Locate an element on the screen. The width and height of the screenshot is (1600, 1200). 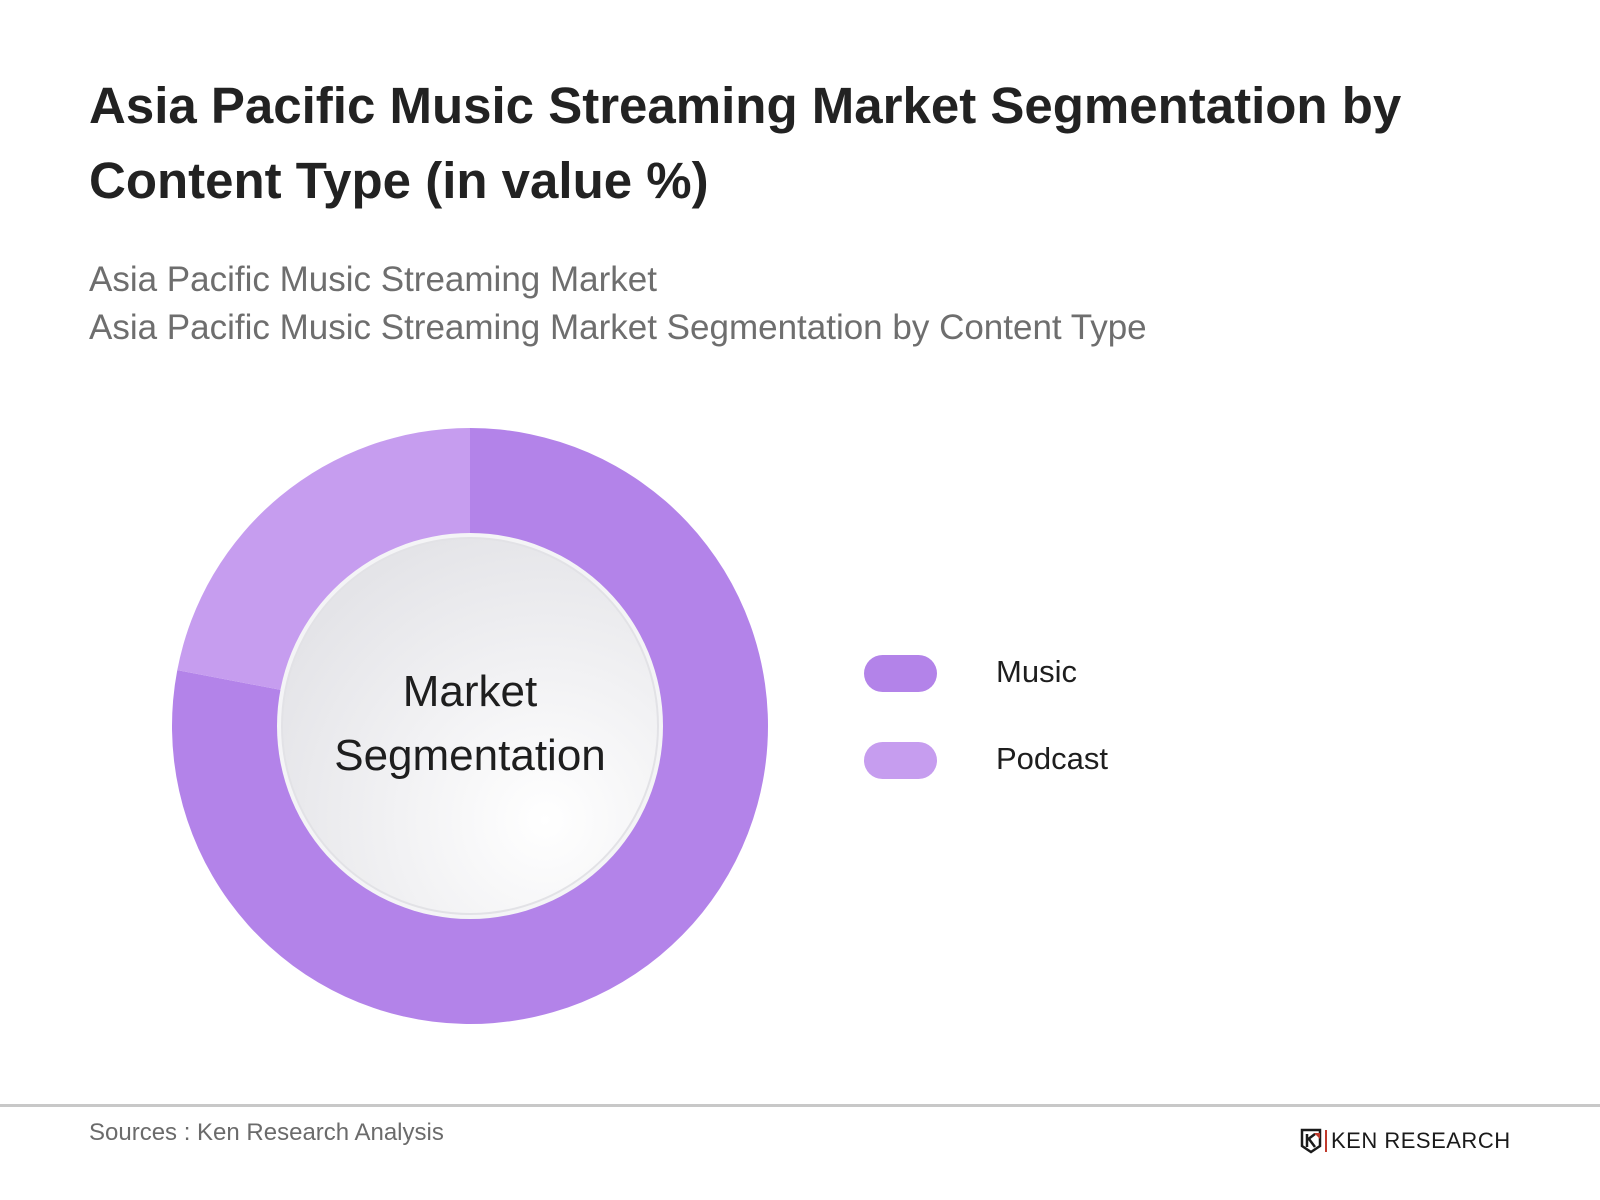
ken-research-logo: KEN RESEARCH is located at coordinates (1405, 1141).